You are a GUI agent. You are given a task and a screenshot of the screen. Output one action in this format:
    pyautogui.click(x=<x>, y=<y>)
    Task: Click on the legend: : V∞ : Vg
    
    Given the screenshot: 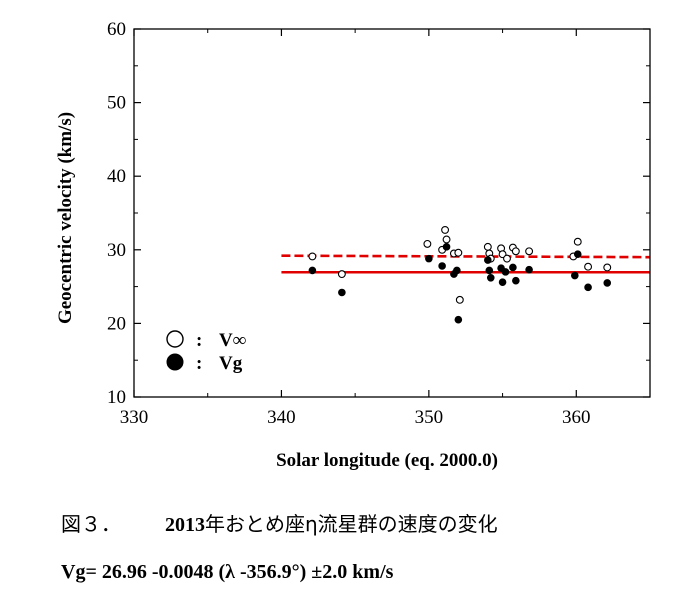 What is the action you would take?
    pyautogui.click(x=206, y=352)
    